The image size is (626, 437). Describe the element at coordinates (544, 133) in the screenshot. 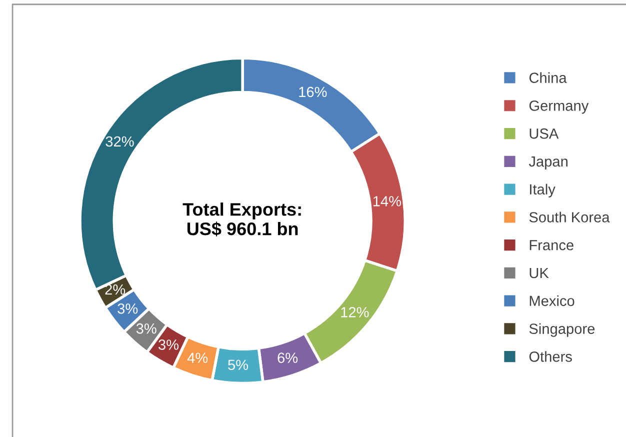

I see `legend-label: USA` at that location.